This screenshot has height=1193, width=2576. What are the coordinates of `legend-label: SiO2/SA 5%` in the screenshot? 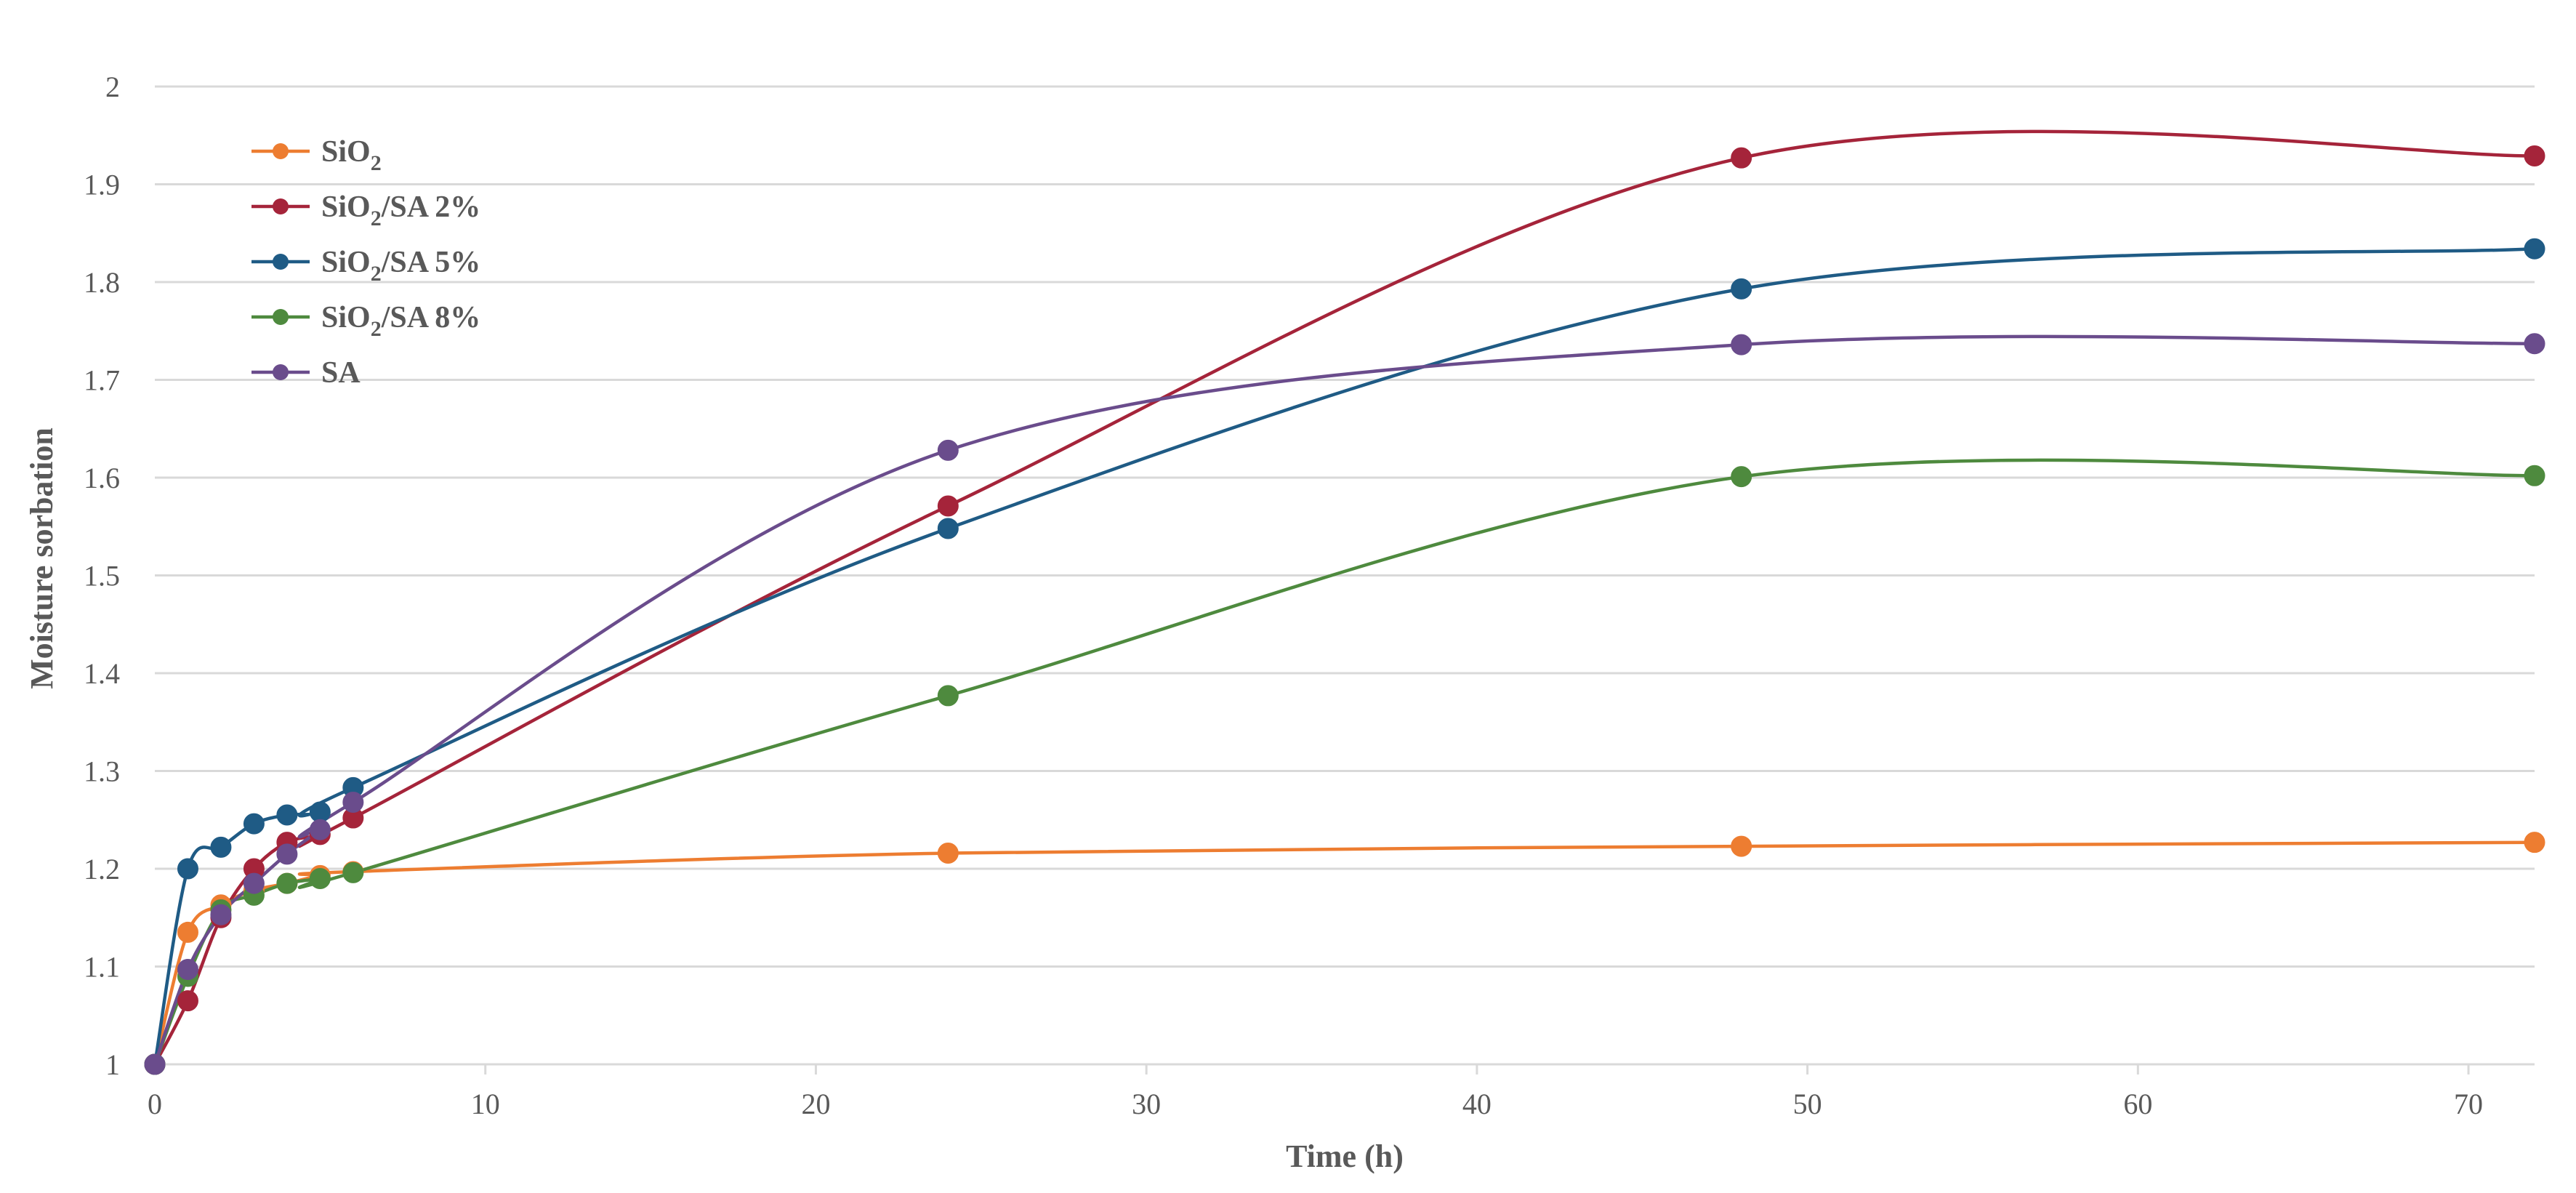 It's located at (400, 266).